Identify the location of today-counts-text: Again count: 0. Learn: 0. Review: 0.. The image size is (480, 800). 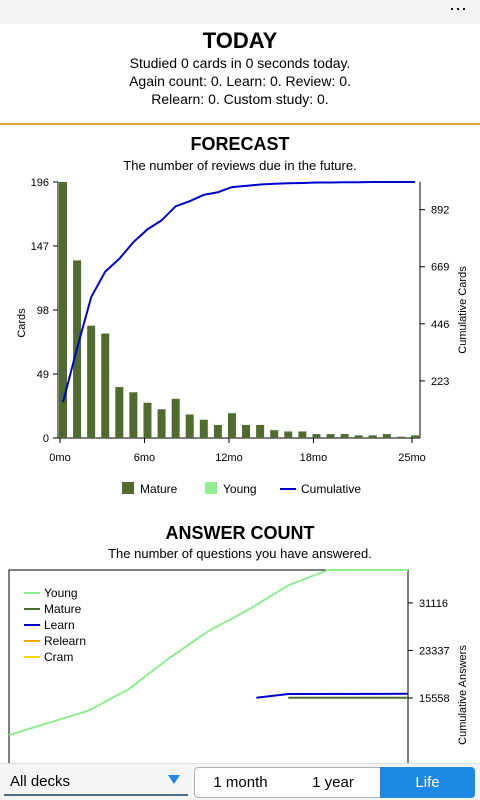
(240, 81).